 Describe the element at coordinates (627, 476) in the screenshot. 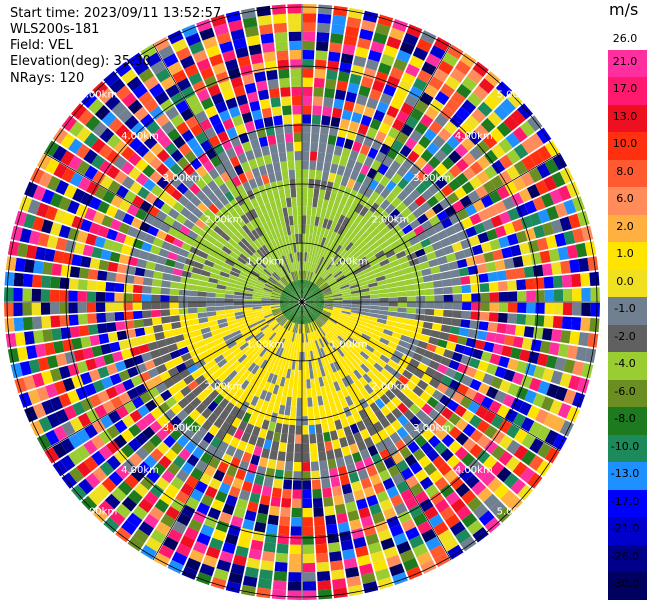

I see `colorbar-swatch` at that location.